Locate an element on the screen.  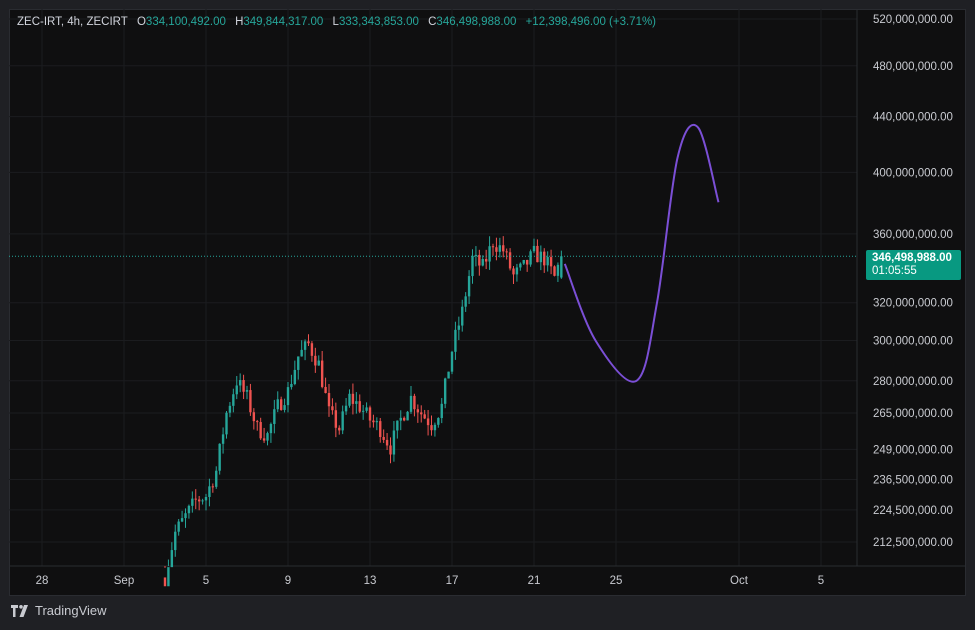
last-price-value: 346,498,988.00 is located at coordinates (912, 258).